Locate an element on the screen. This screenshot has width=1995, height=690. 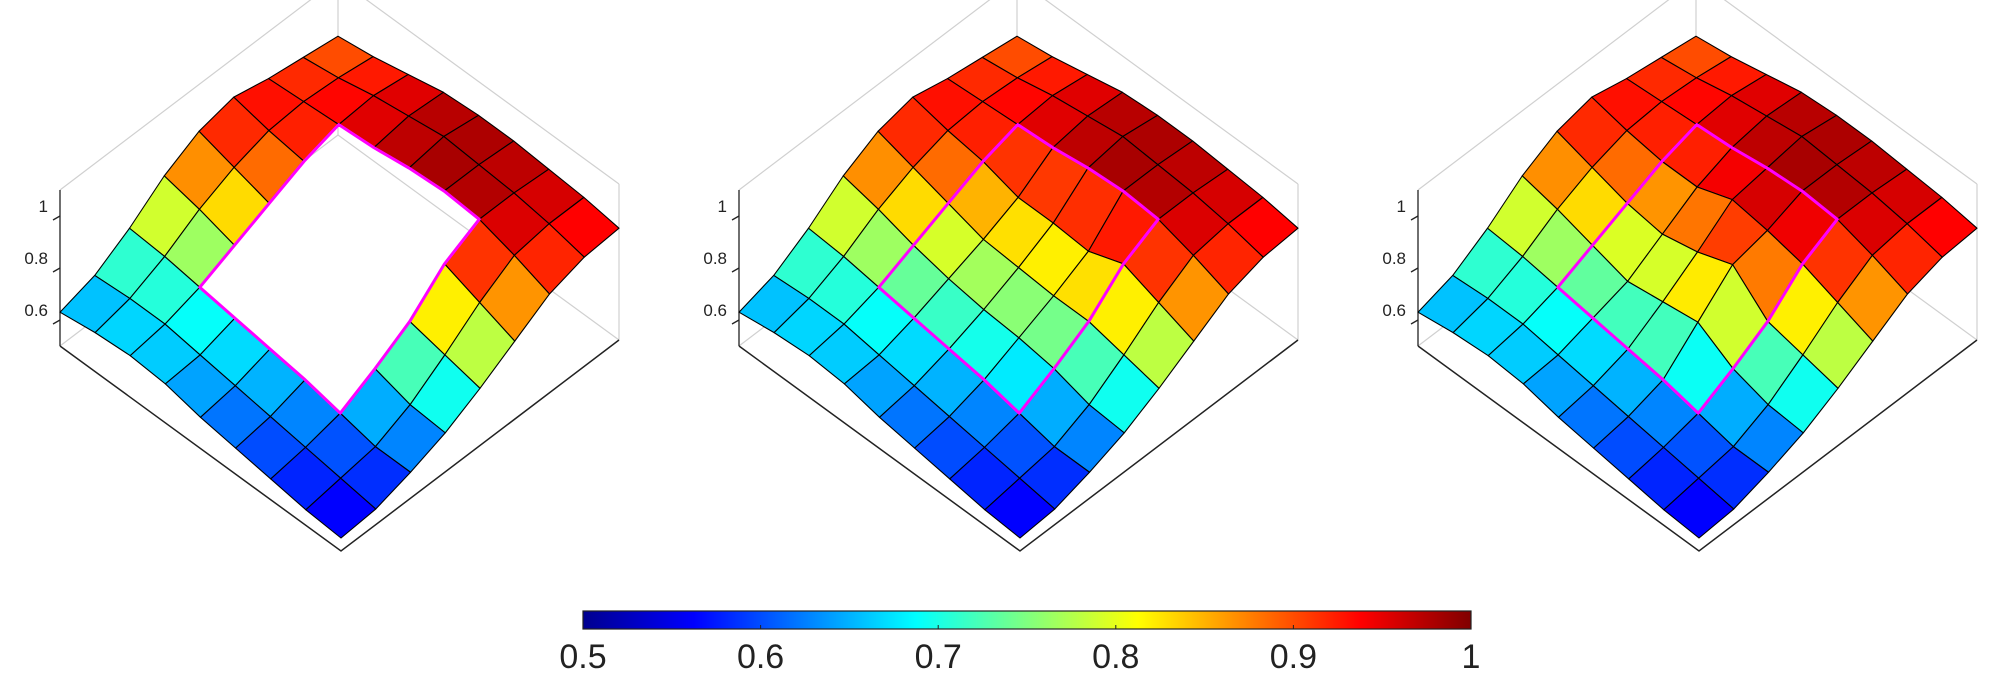
colorbar-tick-label: 0.6 is located at coordinates (760, 657).